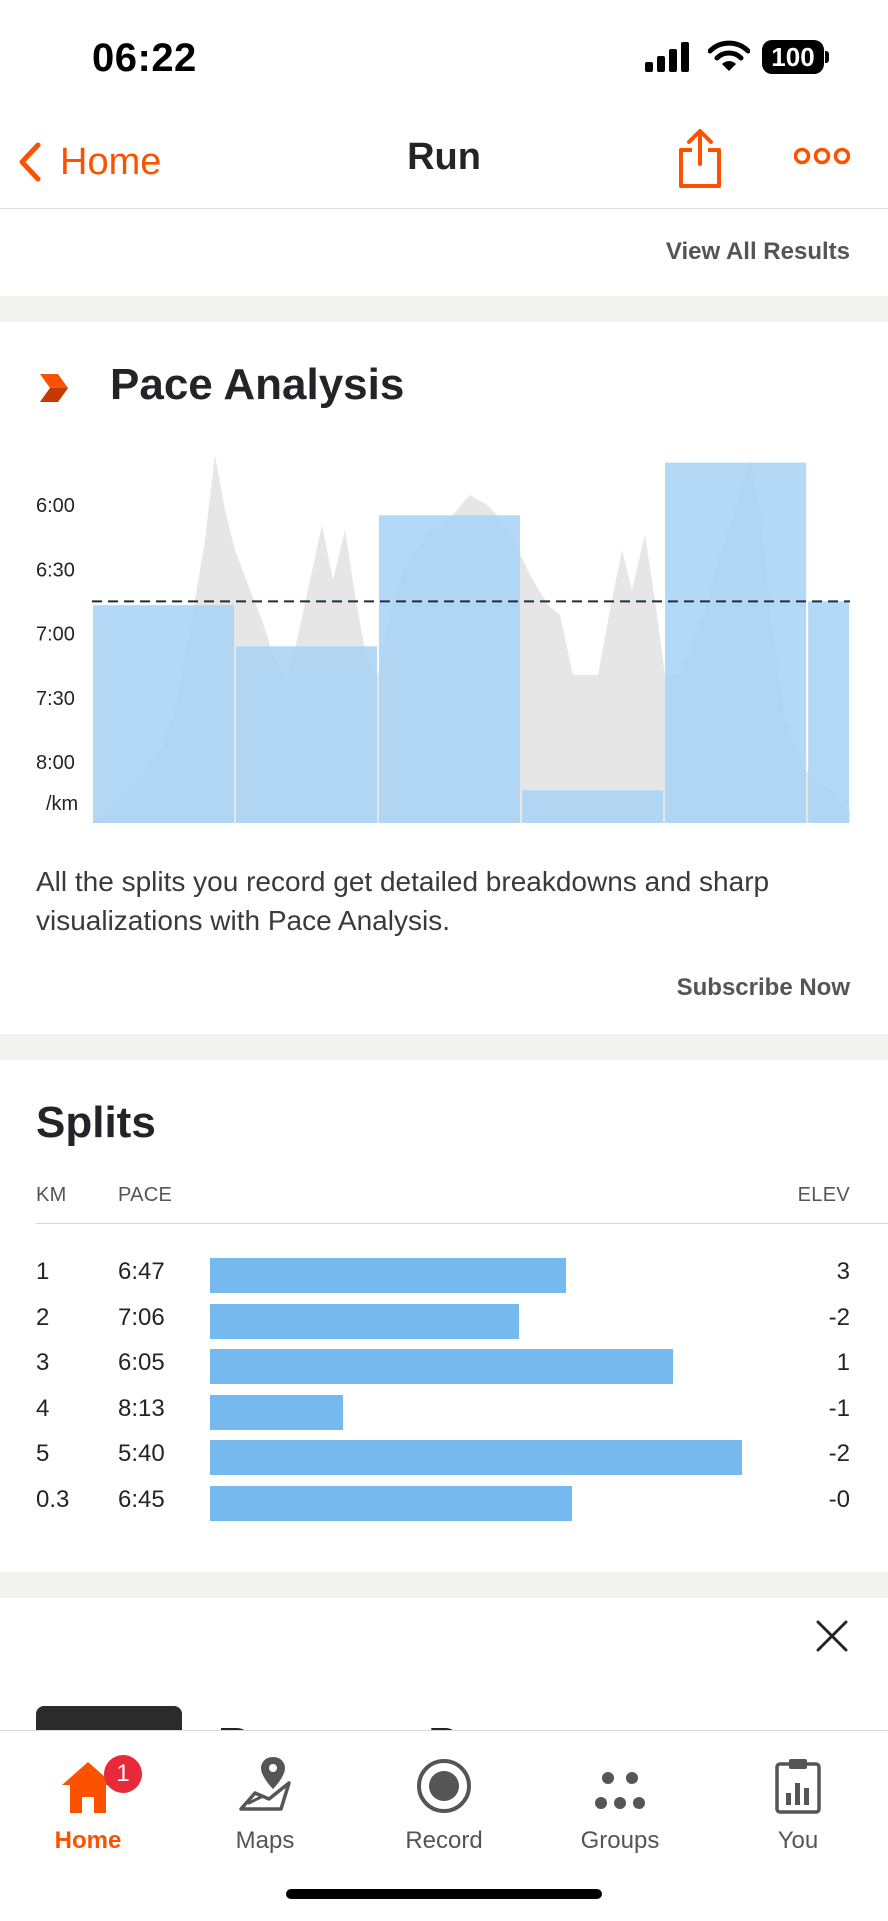 The image size is (888, 1921). I want to click on battery-tip, so click(827, 57).